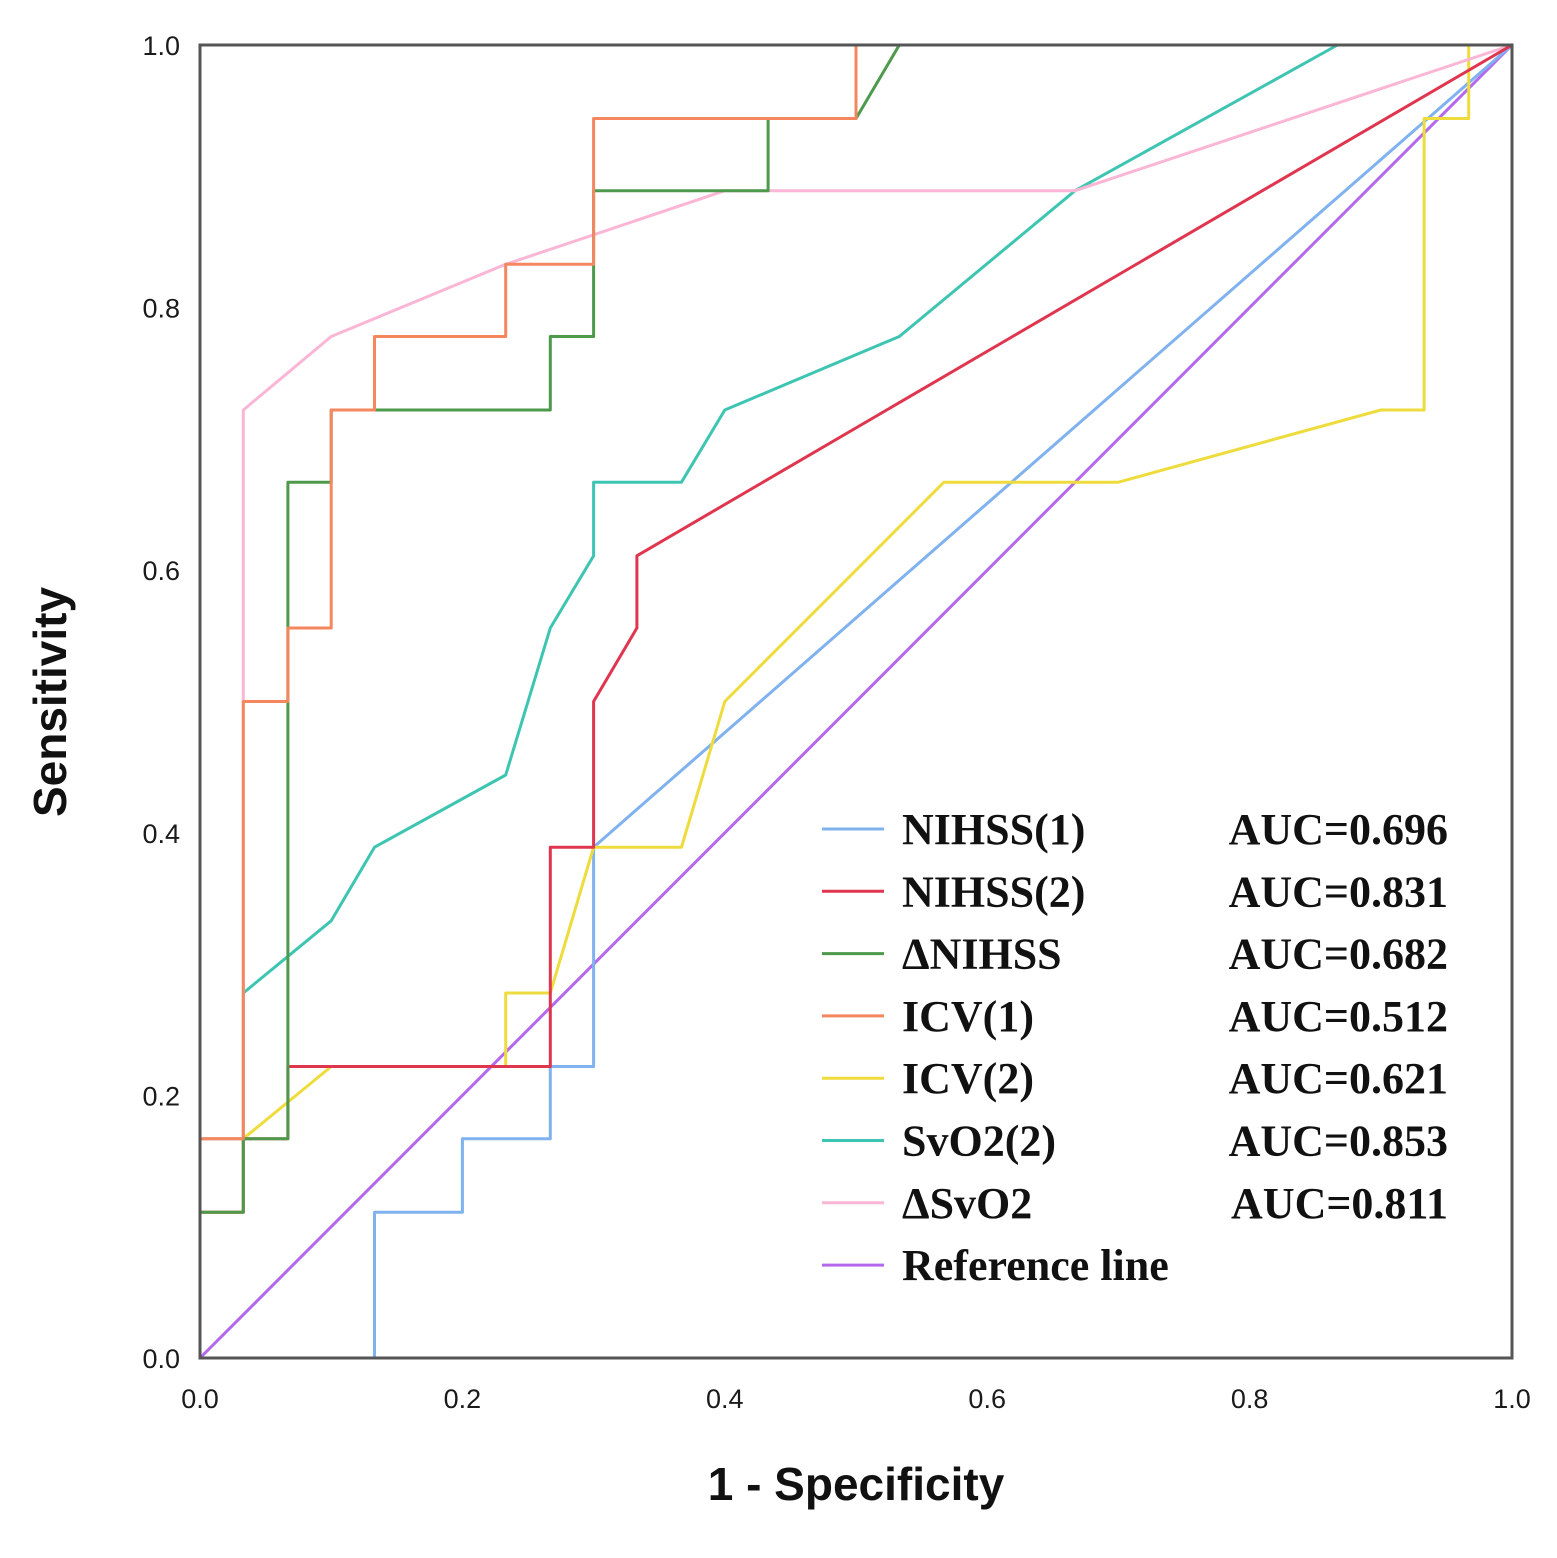 This screenshot has width=1557, height=1558. I want to click on x-tick-label: 0.2, so click(463, 1399).